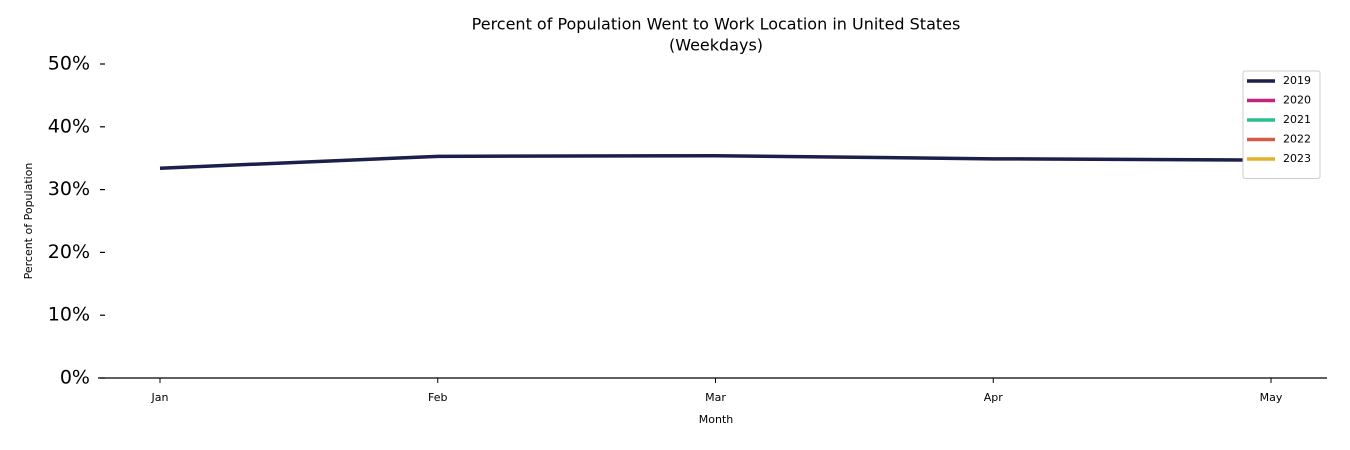  Describe the element at coordinates (1281, 124) in the screenshot. I see `legend-box` at that location.